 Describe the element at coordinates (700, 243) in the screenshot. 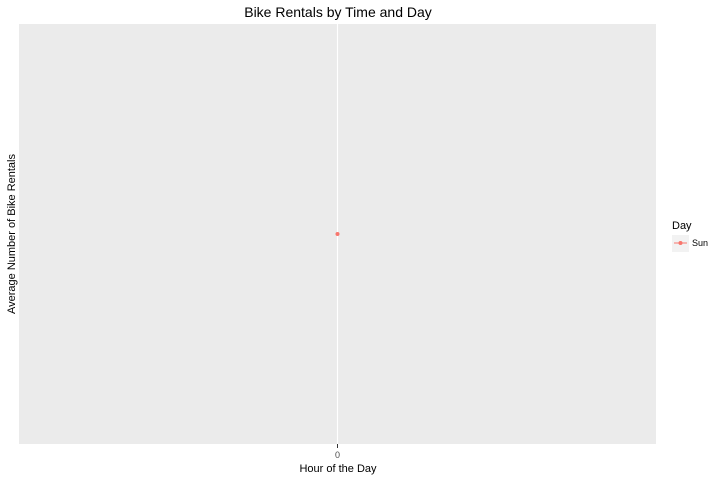

I see `legend-label-0: Sun` at that location.